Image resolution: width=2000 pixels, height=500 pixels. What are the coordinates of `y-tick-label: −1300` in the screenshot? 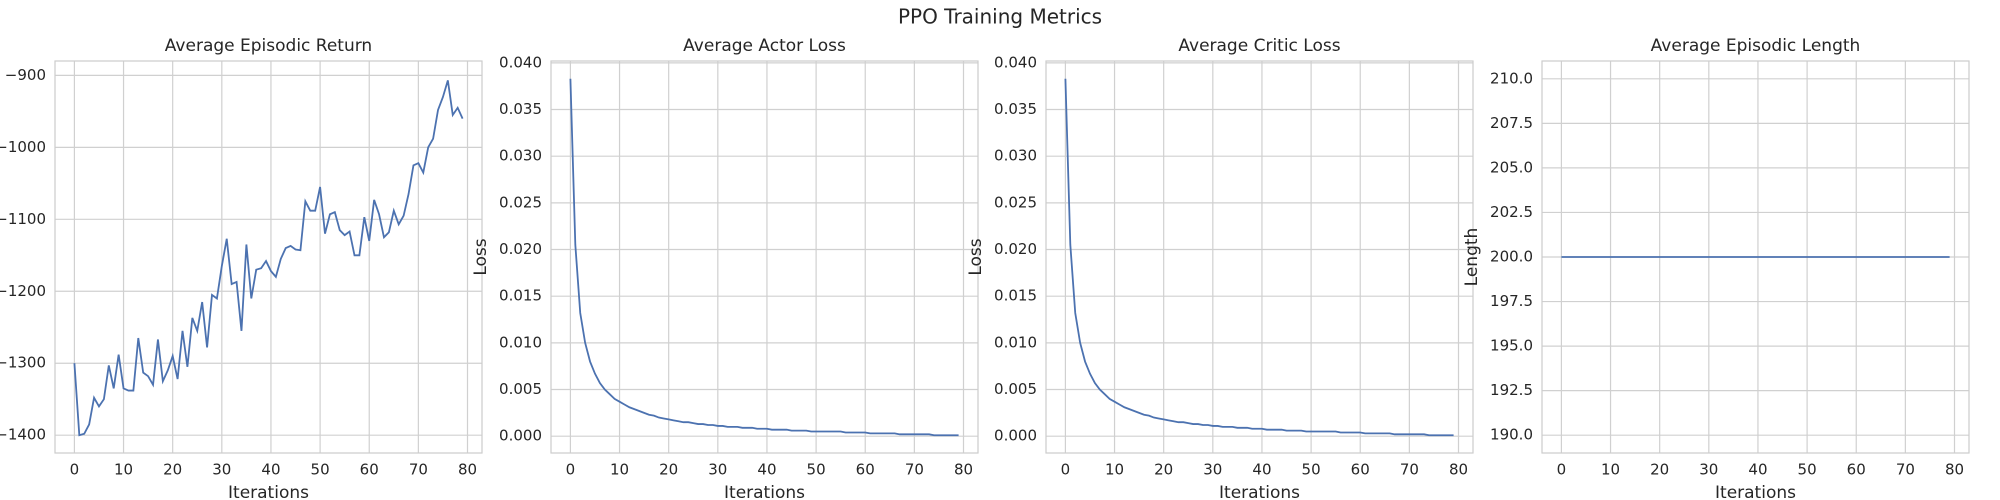 It's located at (23, 363).